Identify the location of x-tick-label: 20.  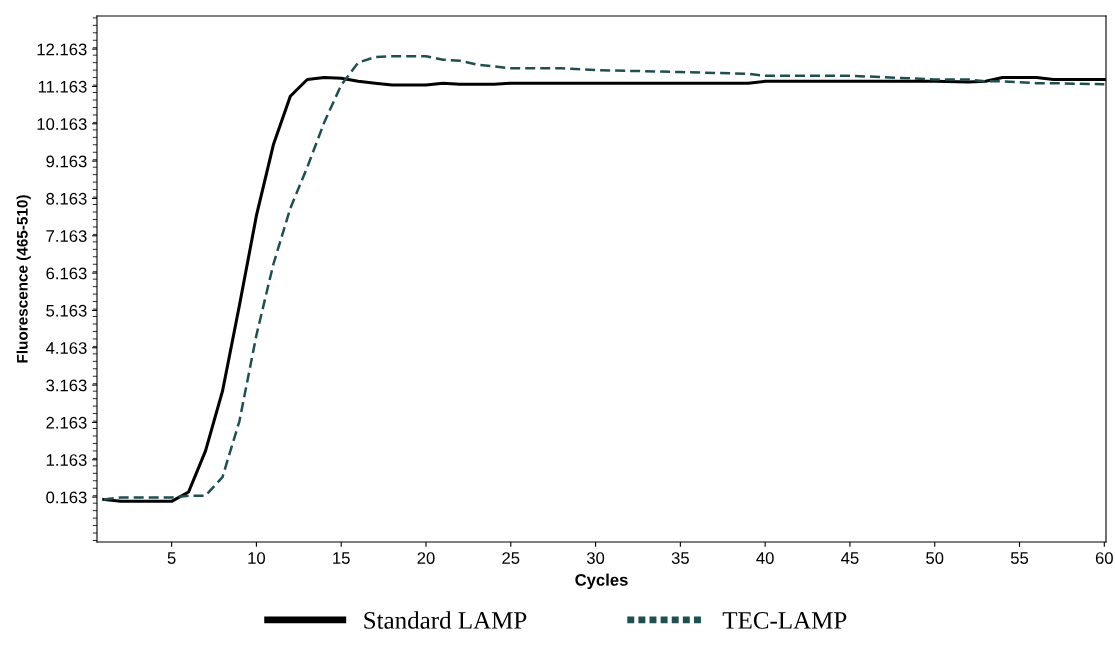
(426, 558).